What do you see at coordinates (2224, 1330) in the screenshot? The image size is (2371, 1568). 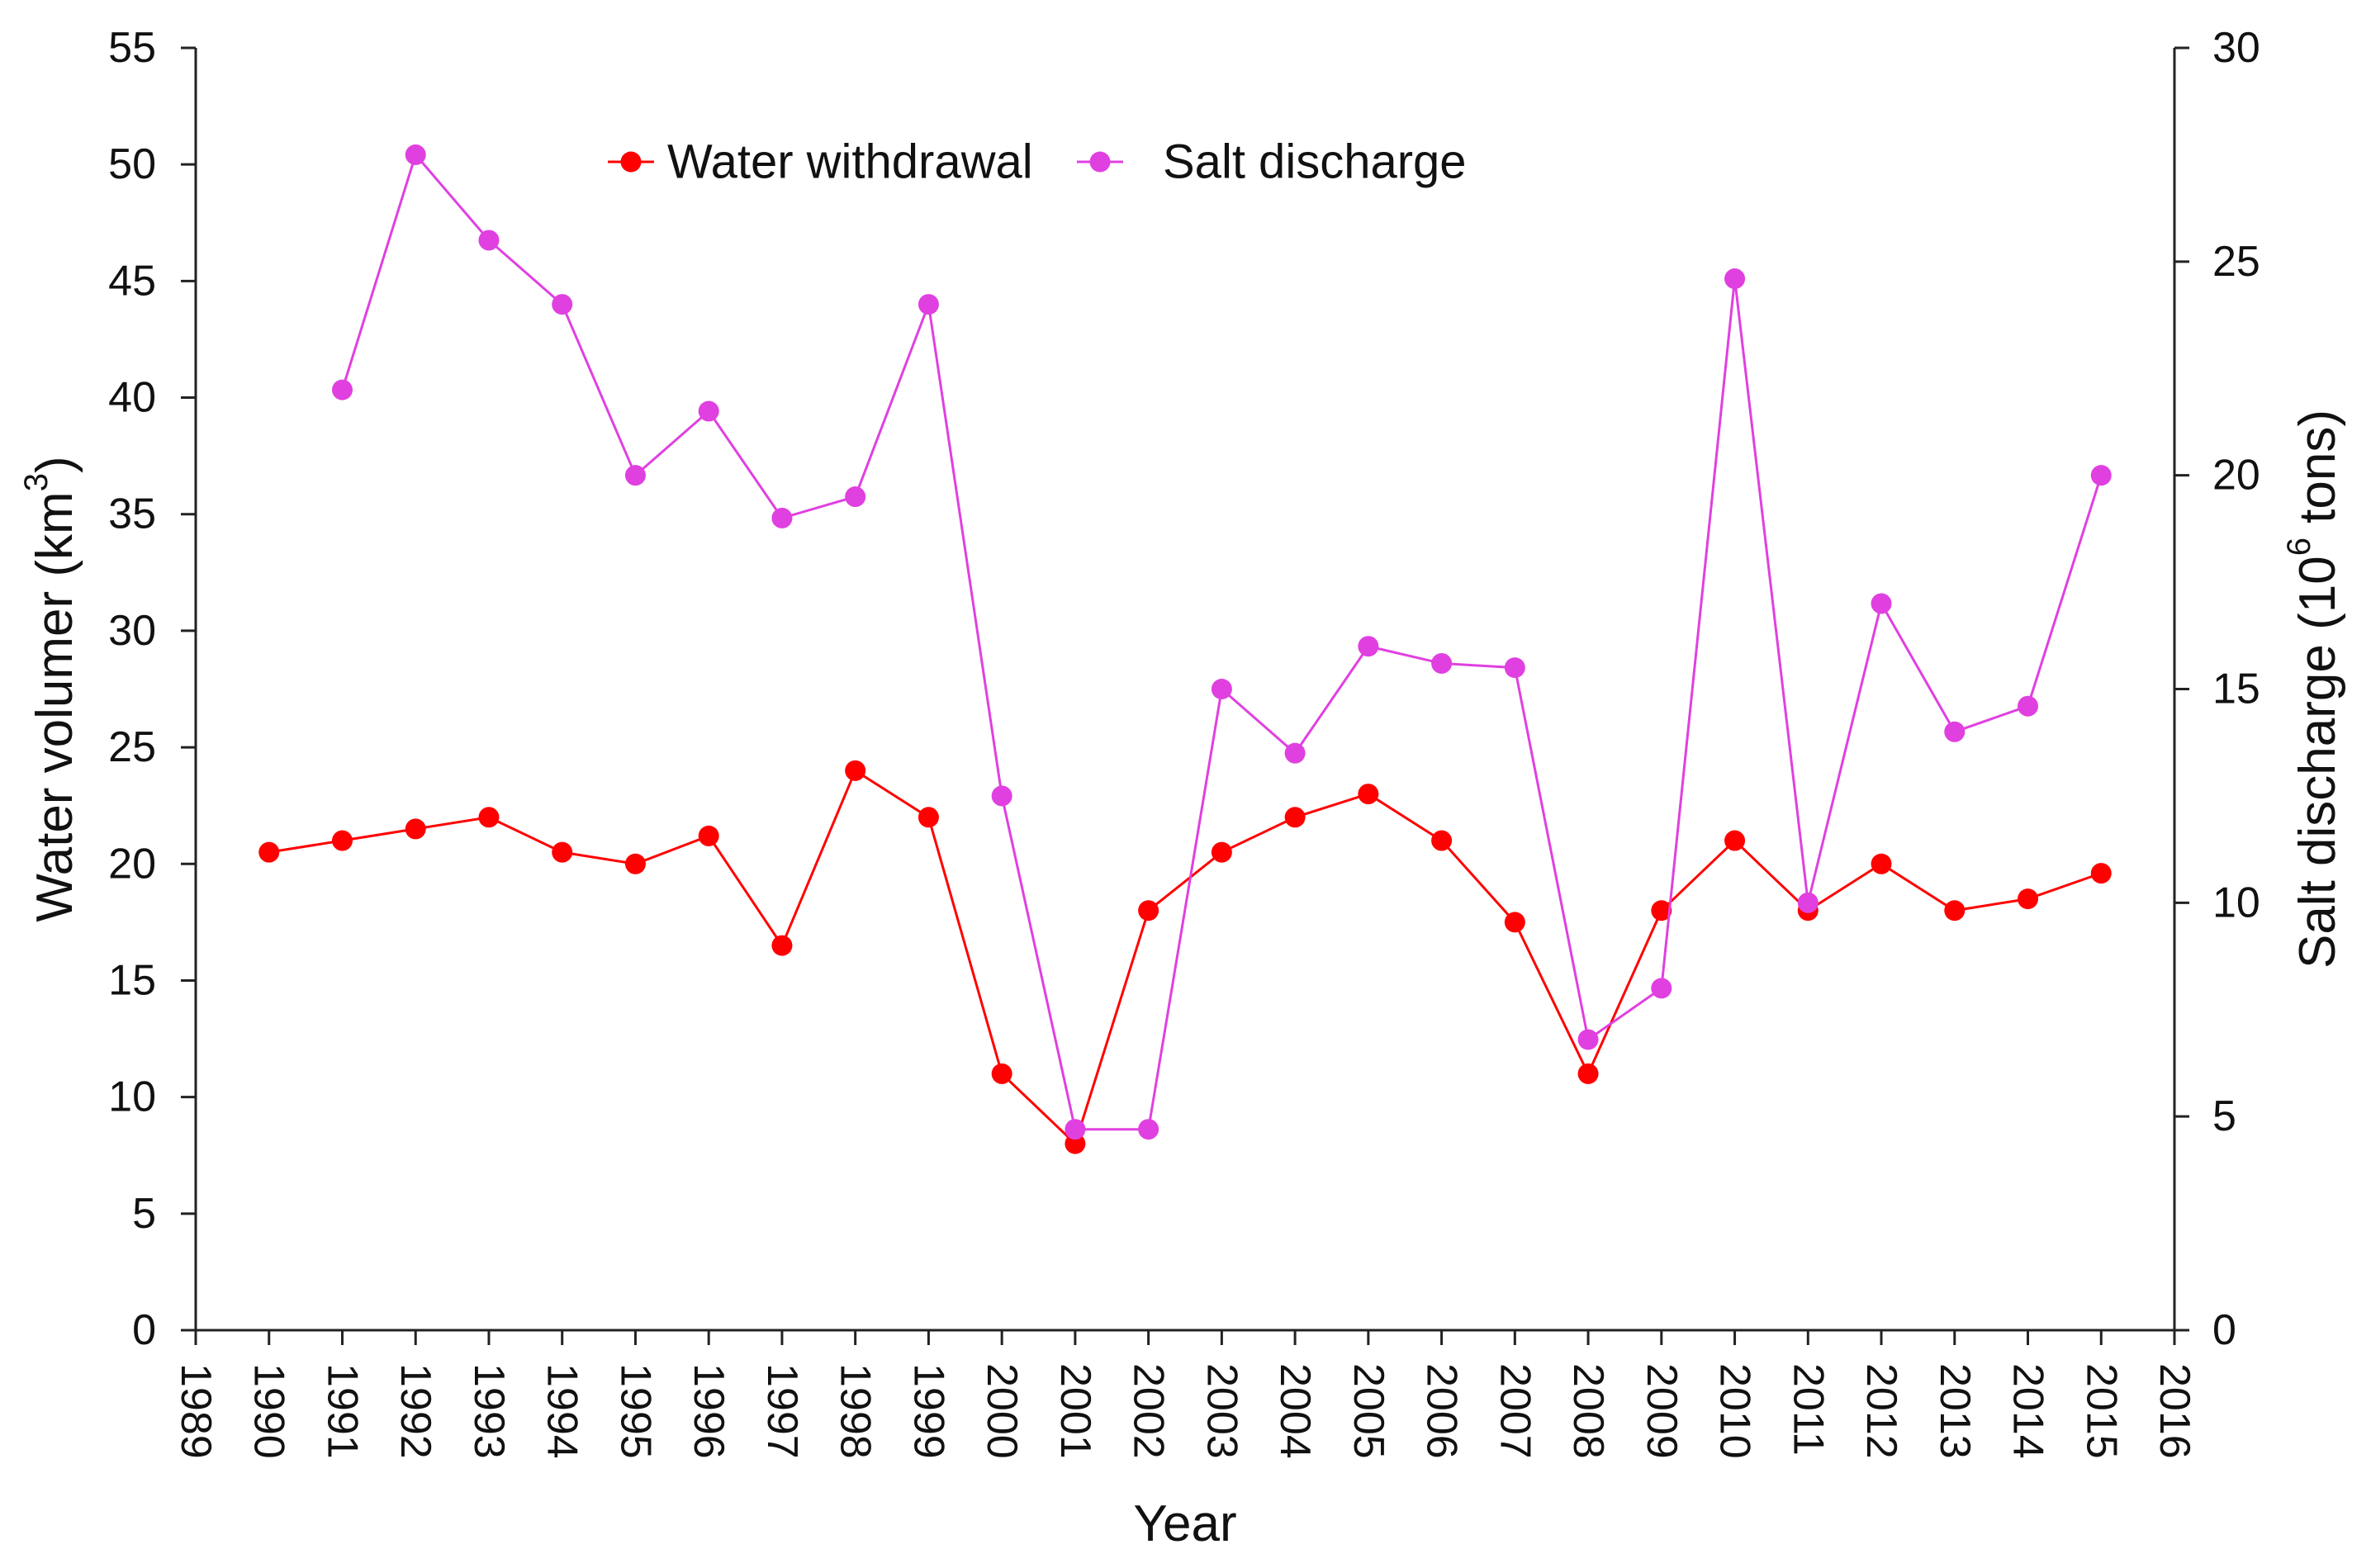 I see `y-right-tick-label: 0` at bounding box center [2224, 1330].